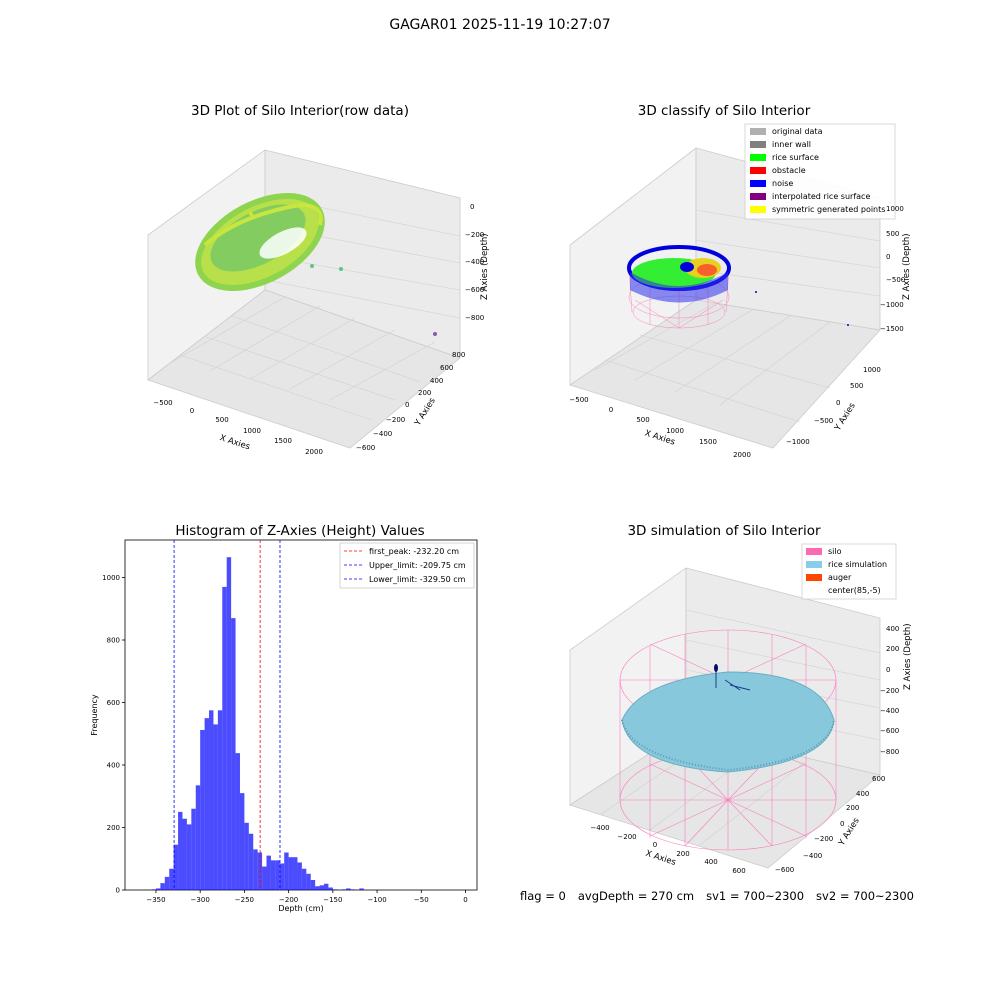  I want to click on simulation-x-ticks: −400 −200 0 200 400 600, so click(667, 849).